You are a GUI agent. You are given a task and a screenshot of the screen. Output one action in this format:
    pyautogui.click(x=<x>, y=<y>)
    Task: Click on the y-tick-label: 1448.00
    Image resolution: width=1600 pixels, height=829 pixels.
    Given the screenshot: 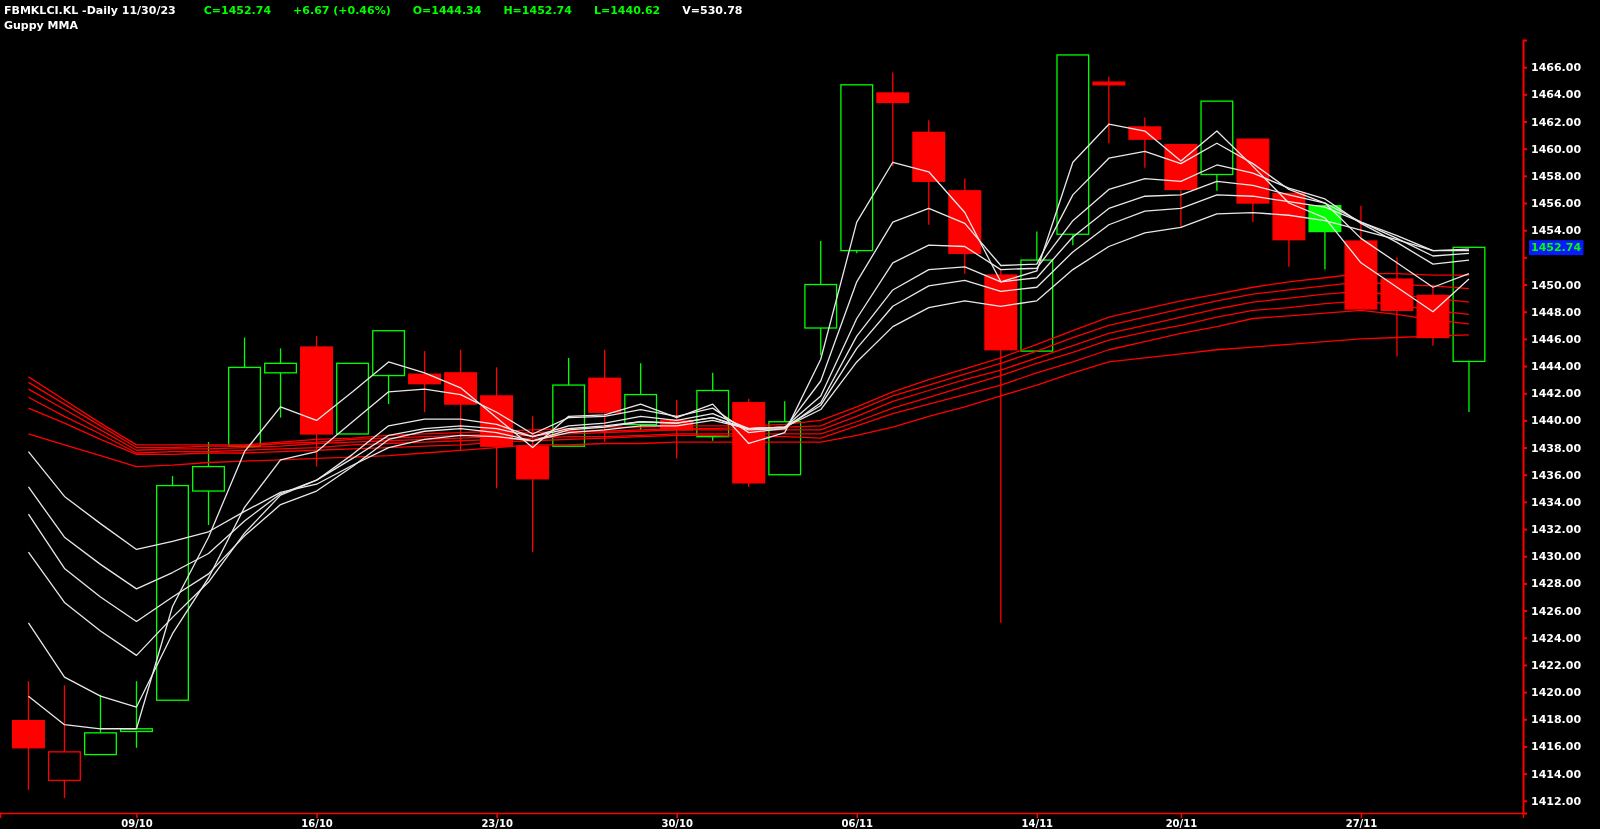 What is the action you would take?
    pyautogui.click(x=1556, y=312)
    